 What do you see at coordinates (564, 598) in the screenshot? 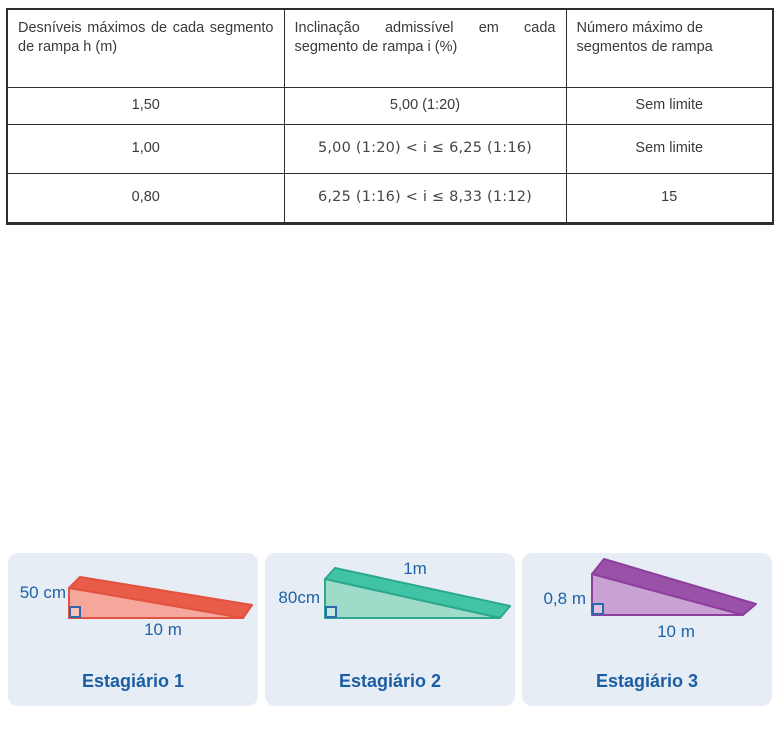
I see `height-label: 0,8 m` at bounding box center [564, 598].